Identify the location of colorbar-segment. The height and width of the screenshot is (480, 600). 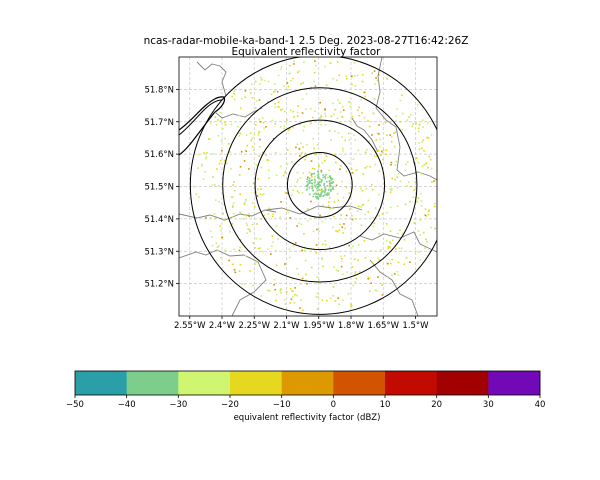
(256, 383).